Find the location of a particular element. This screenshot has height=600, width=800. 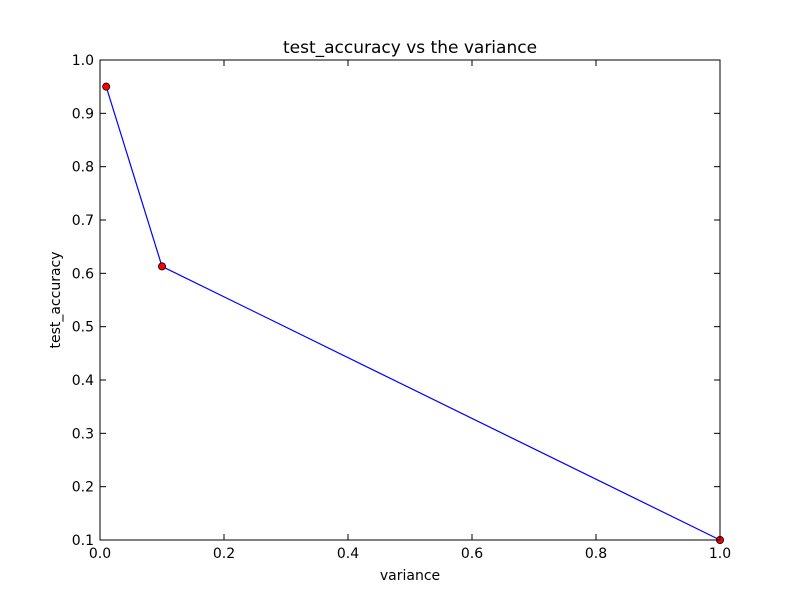

x-tick-label: 0.8 is located at coordinates (596, 554).